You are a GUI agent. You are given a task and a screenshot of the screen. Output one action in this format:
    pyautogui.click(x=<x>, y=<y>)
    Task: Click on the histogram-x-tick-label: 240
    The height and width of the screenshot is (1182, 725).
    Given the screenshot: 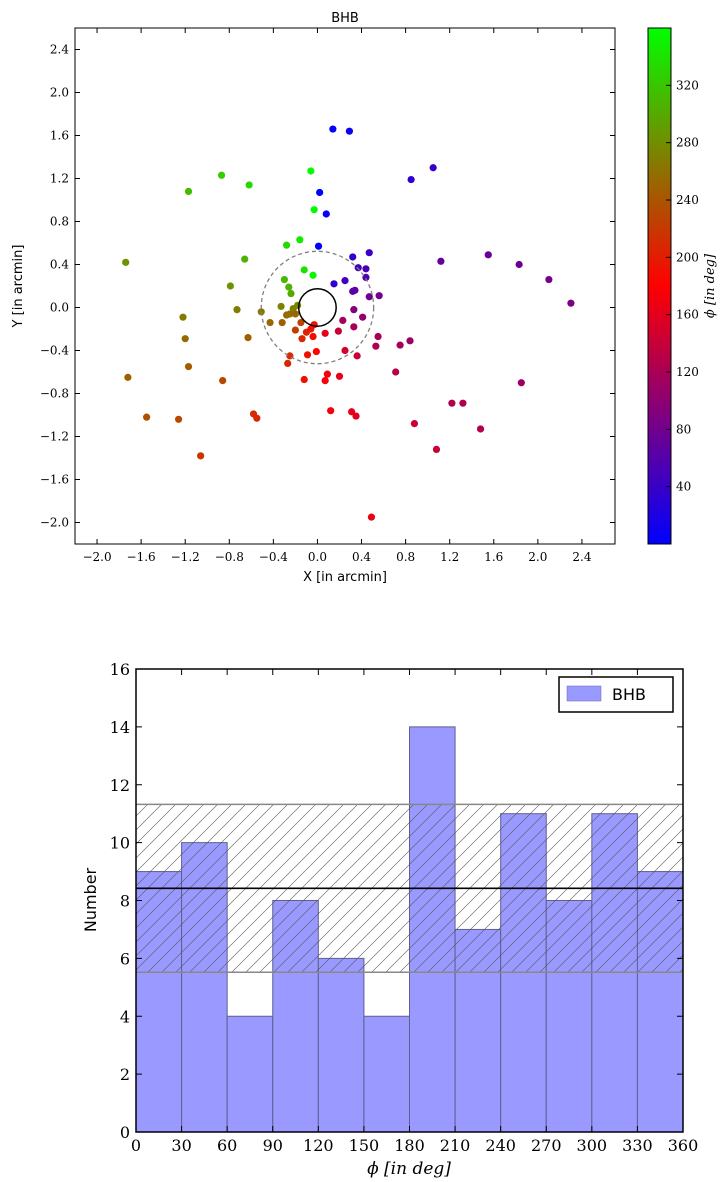 What is the action you would take?
    pyautogui.click(x=500, y=1145)
    